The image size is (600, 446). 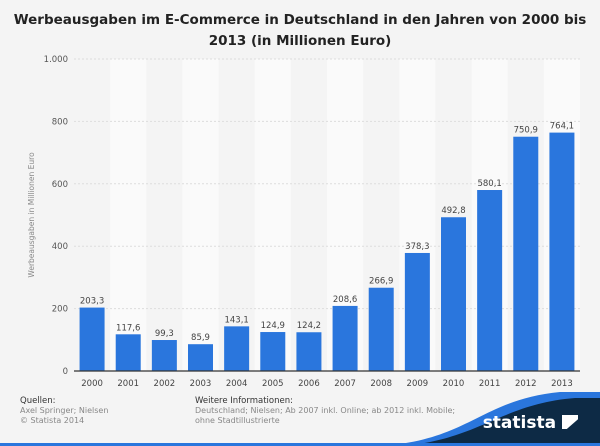 I want to click on info-line: ohne Stadtillustrierte, so click(x=237, y=420).